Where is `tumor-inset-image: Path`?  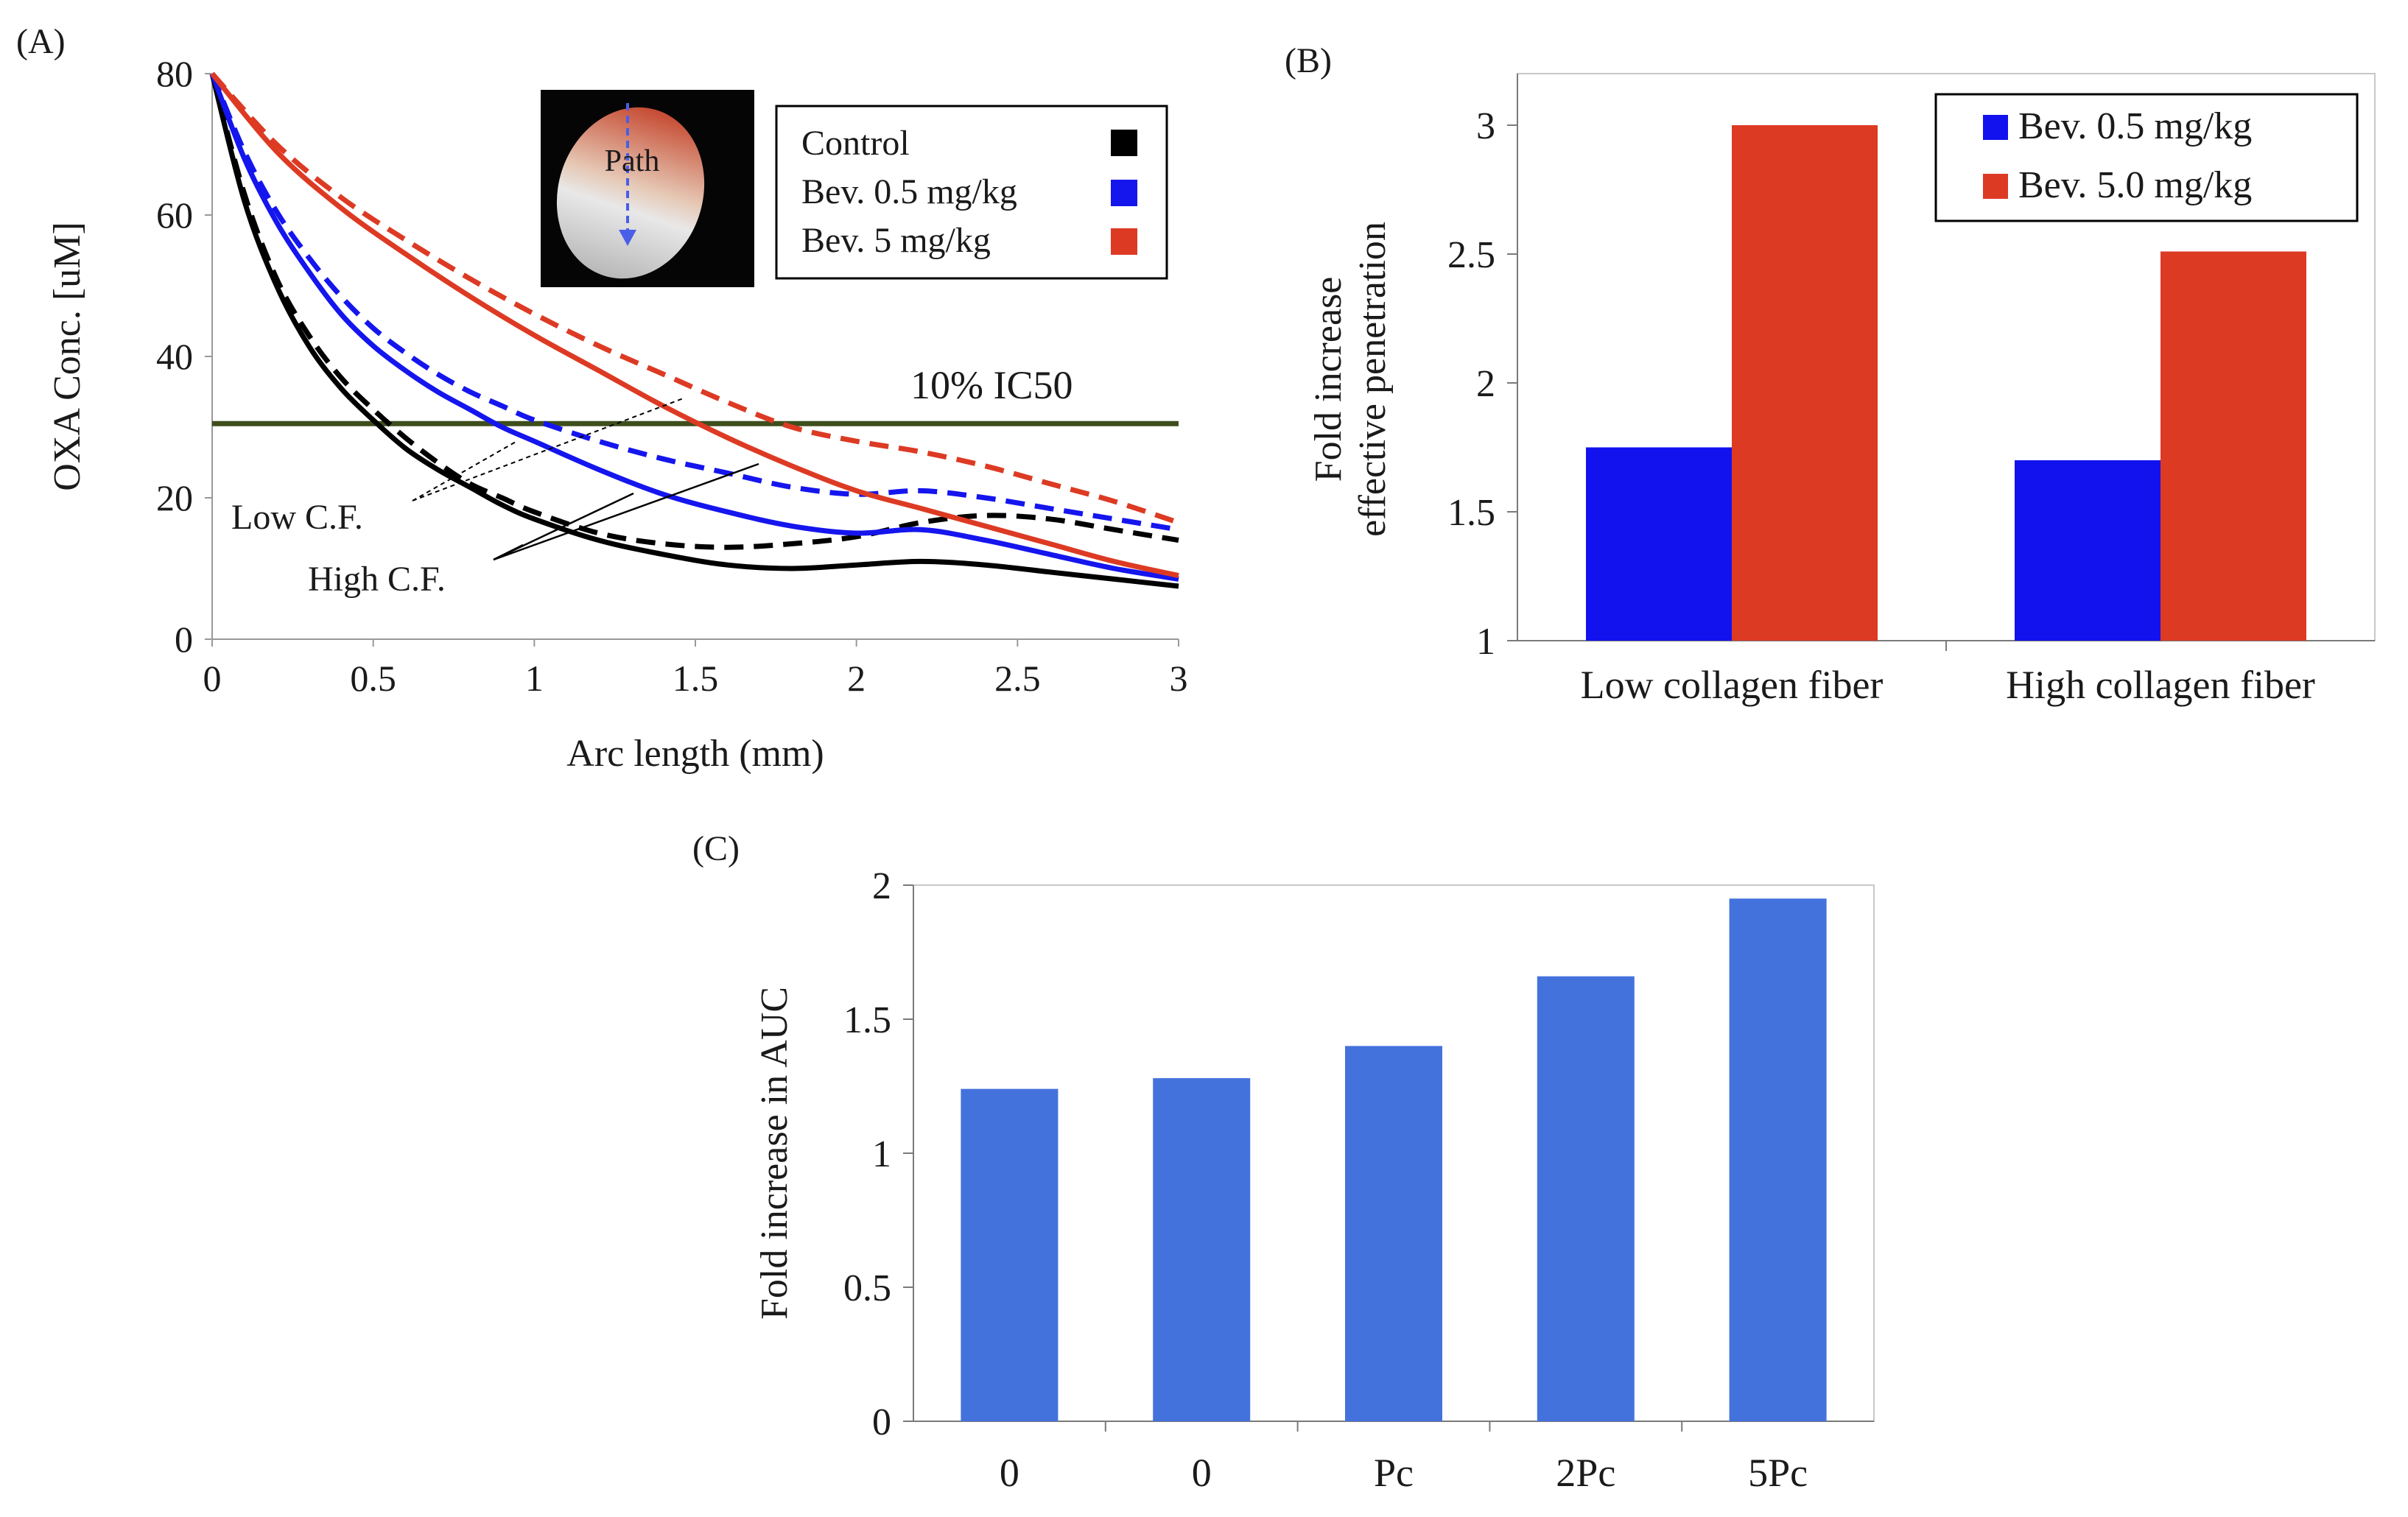
tumor-inset-image: Path is located at coordinates (647, 189).